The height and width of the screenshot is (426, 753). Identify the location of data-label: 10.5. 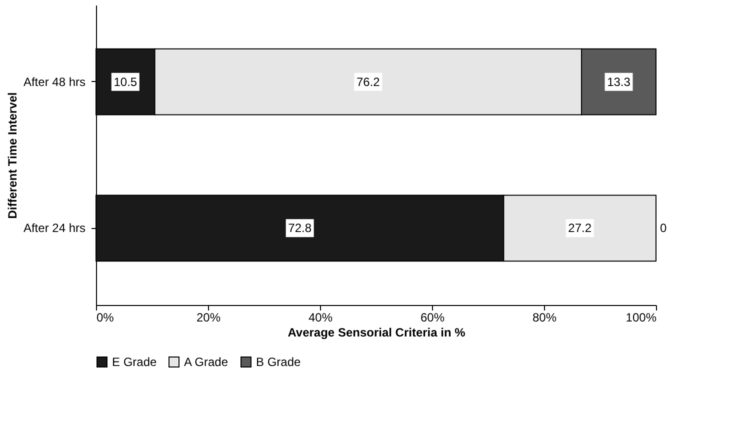
(126, 81).